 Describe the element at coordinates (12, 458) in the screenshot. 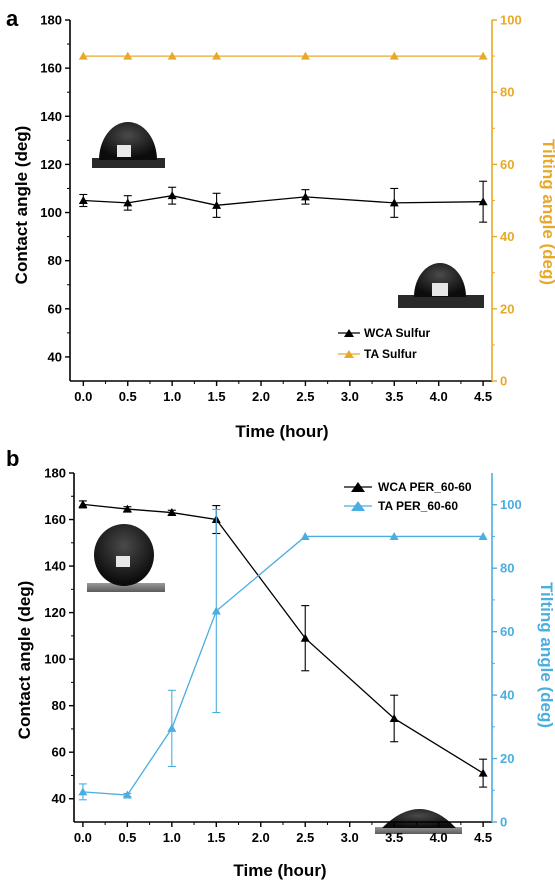

I see `panel-b-letter: b` at that location.